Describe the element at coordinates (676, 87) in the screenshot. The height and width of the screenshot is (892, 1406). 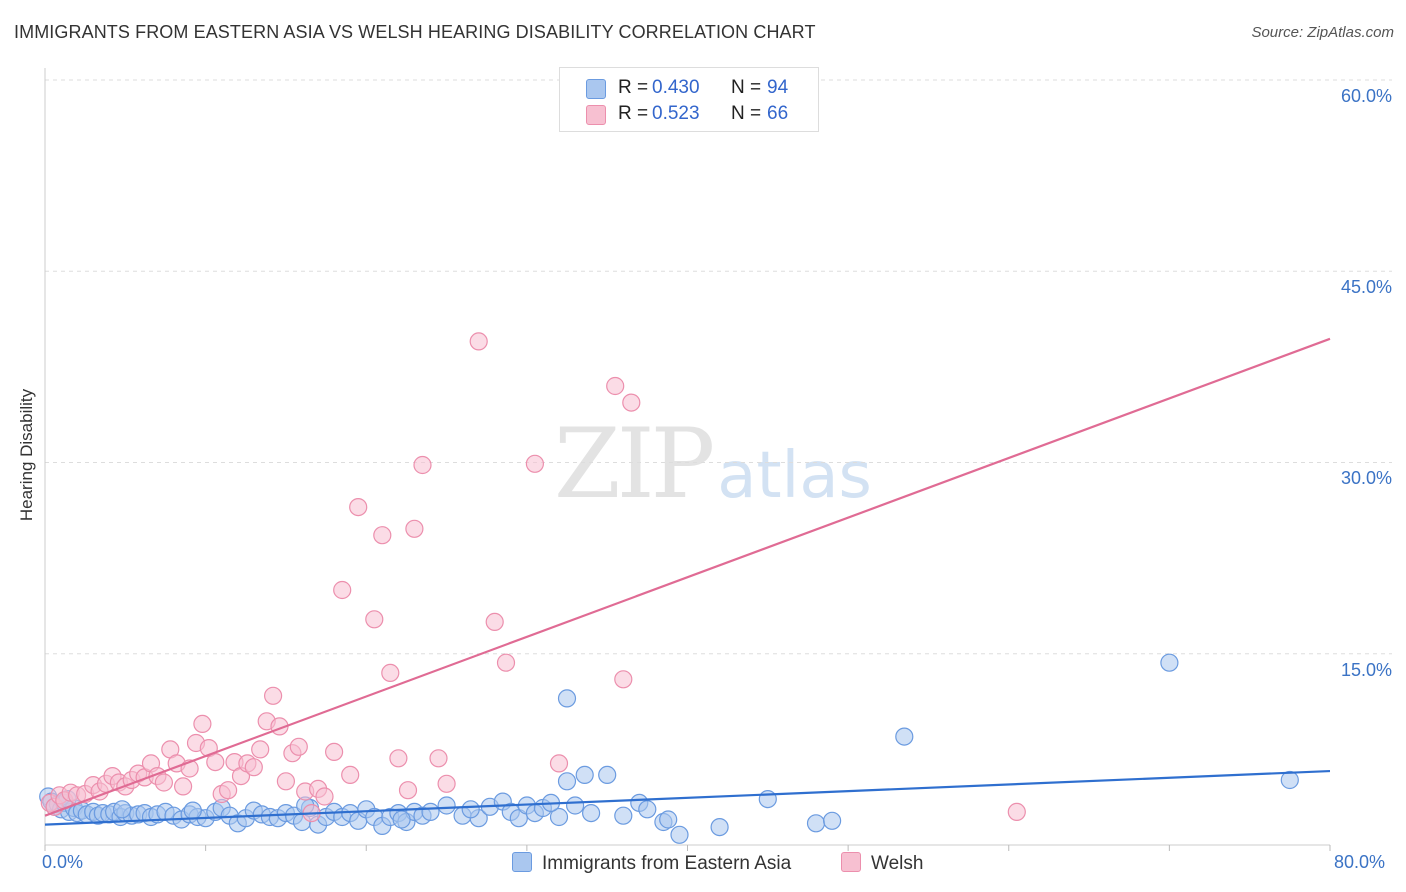
I see `legend-r-value: 0.430` at that location.